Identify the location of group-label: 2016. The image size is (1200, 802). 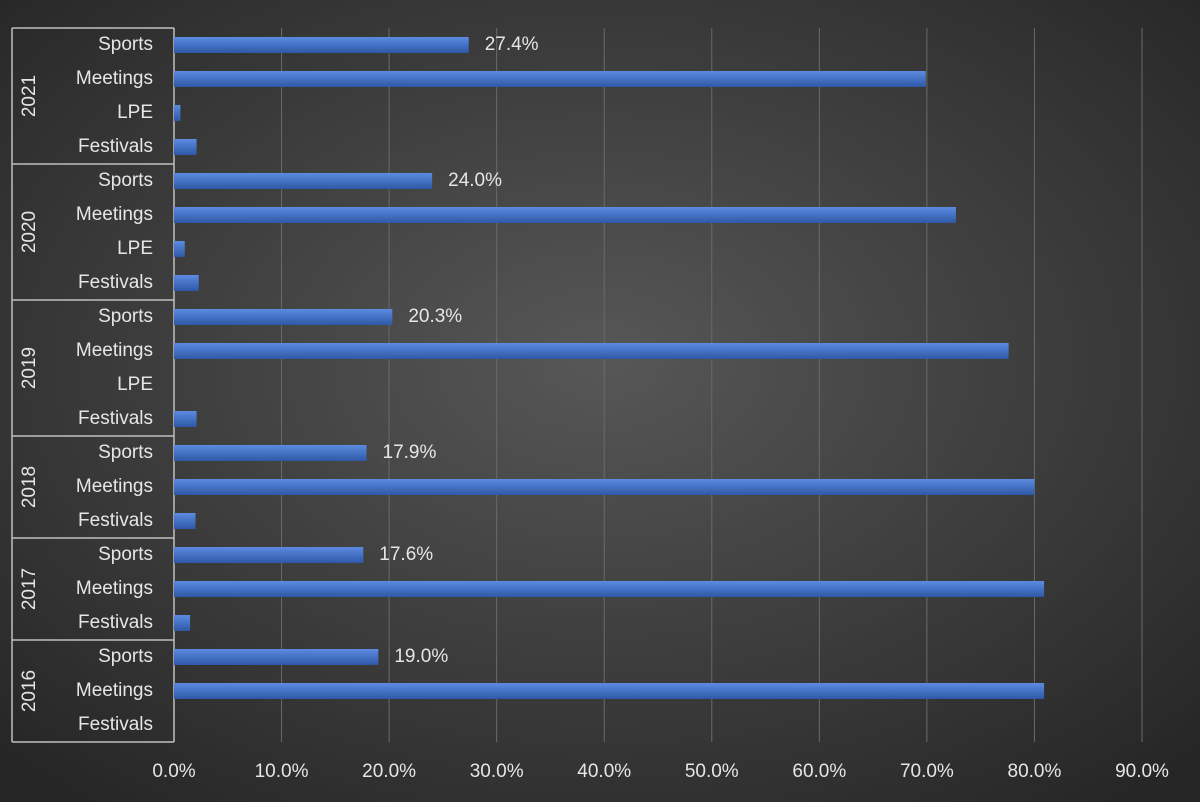
(29, 691).